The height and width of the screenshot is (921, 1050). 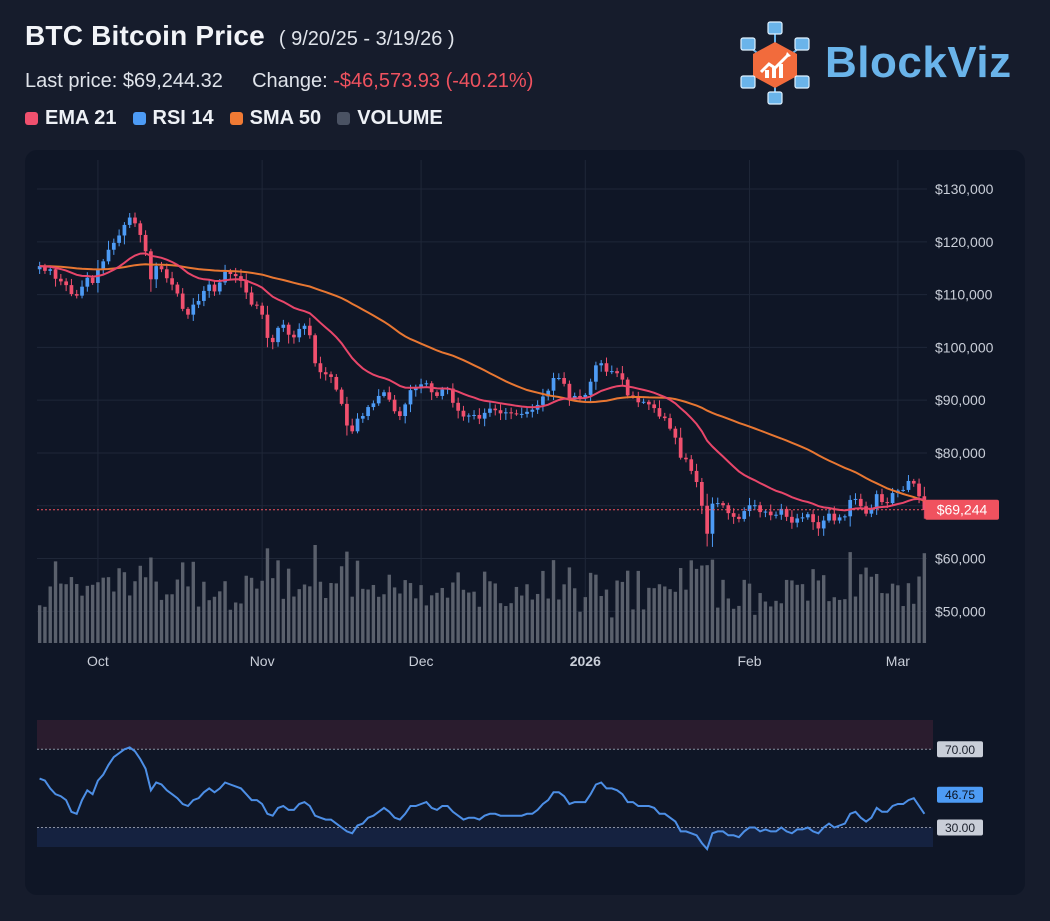 I want to click on x-tick-label: Nov, so click(x=262, y=661).